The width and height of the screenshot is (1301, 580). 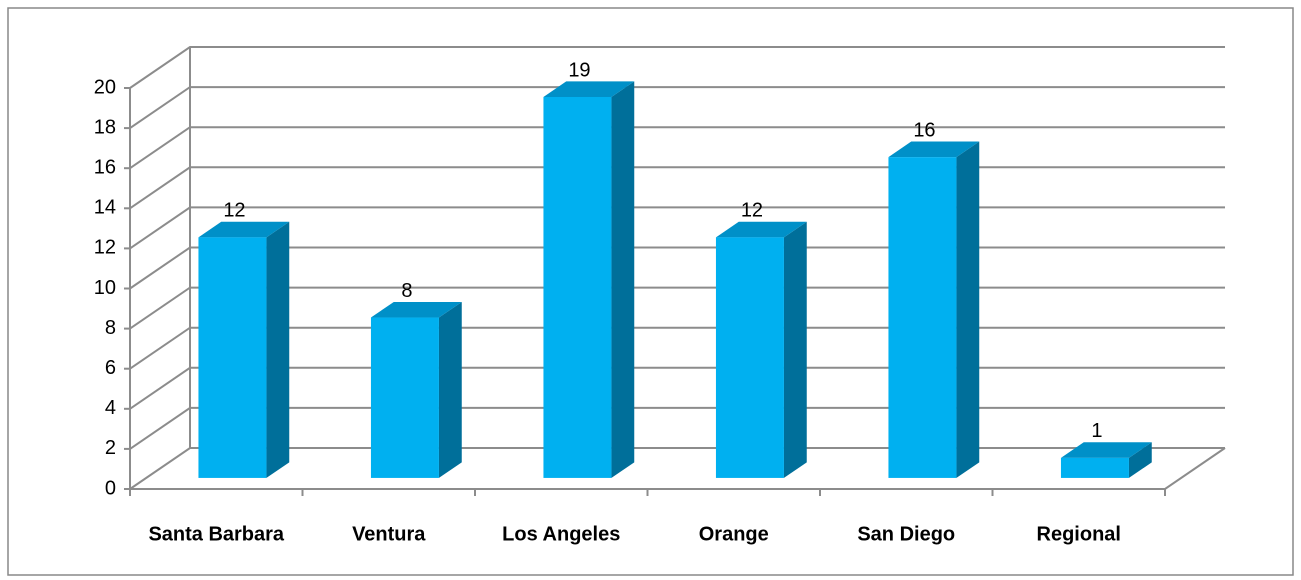 What do you see at coordinates (389, 534) in the screenshot?
I see `x-tick-label: Ventura` at bounding box center [389, 534].